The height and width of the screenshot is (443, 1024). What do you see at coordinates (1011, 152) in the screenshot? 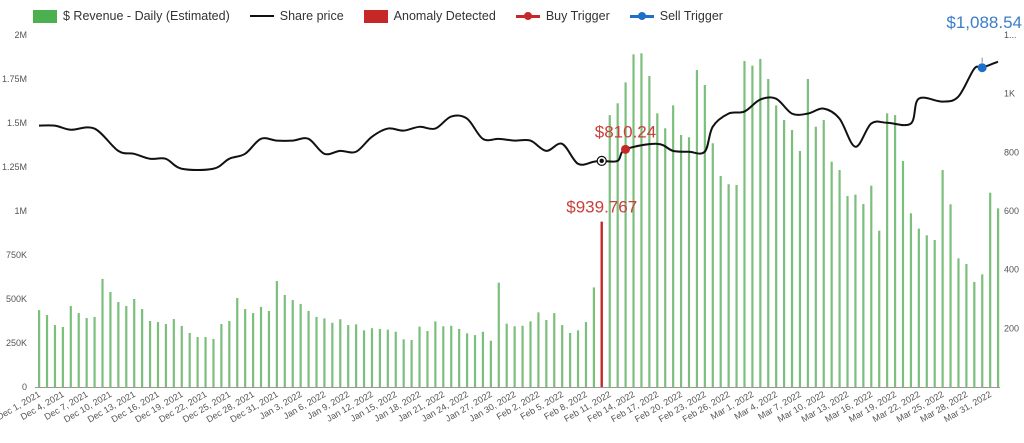
I see `right-axis-tick-label: 800` at bounding box center [1011, 152].